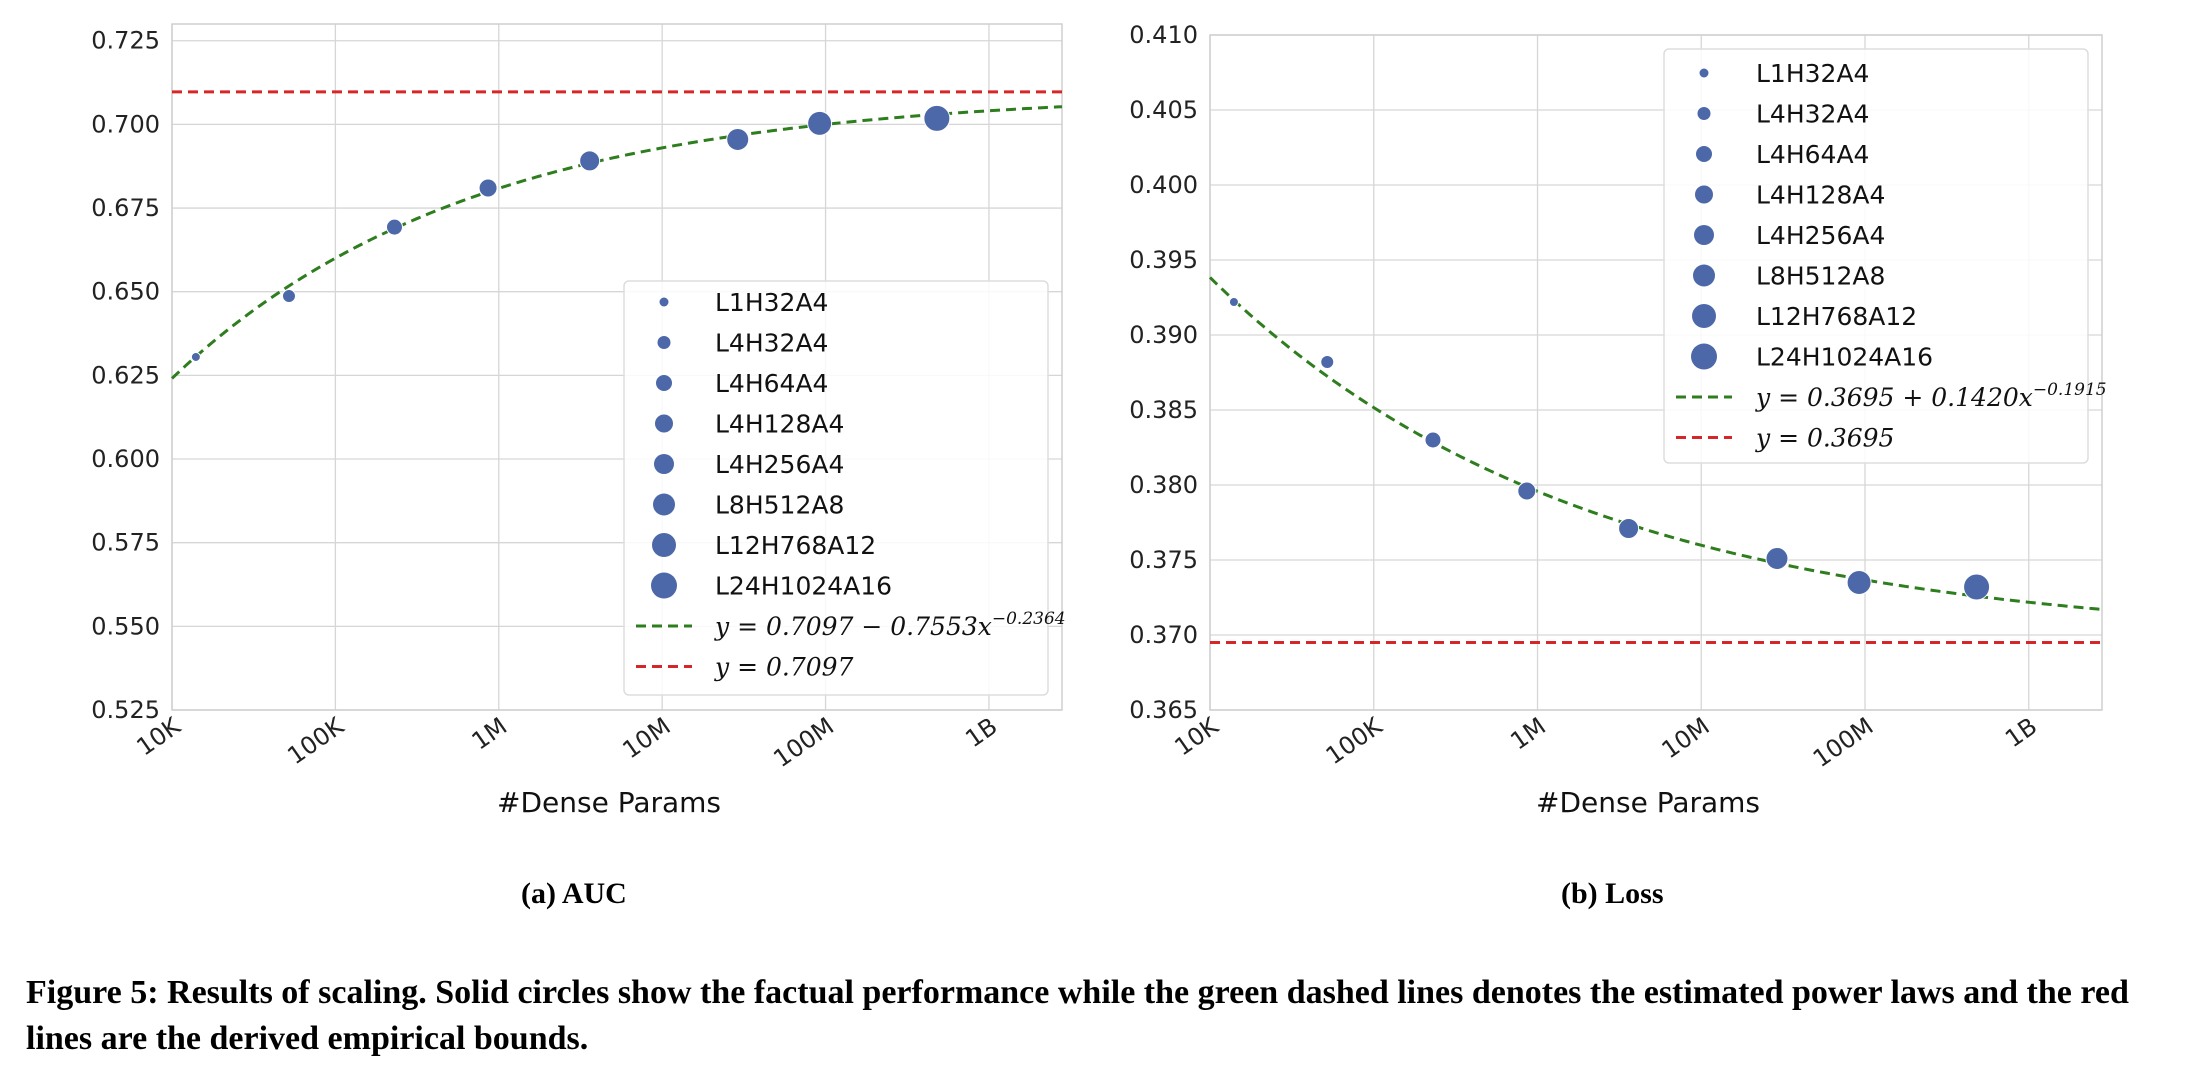 This screenshot has width=2196, height=1087. What do you see at coordinates (1163, 485) in the screenshot?
I see `y-tick-label: 0.380` at bounding box center [1163, 485].